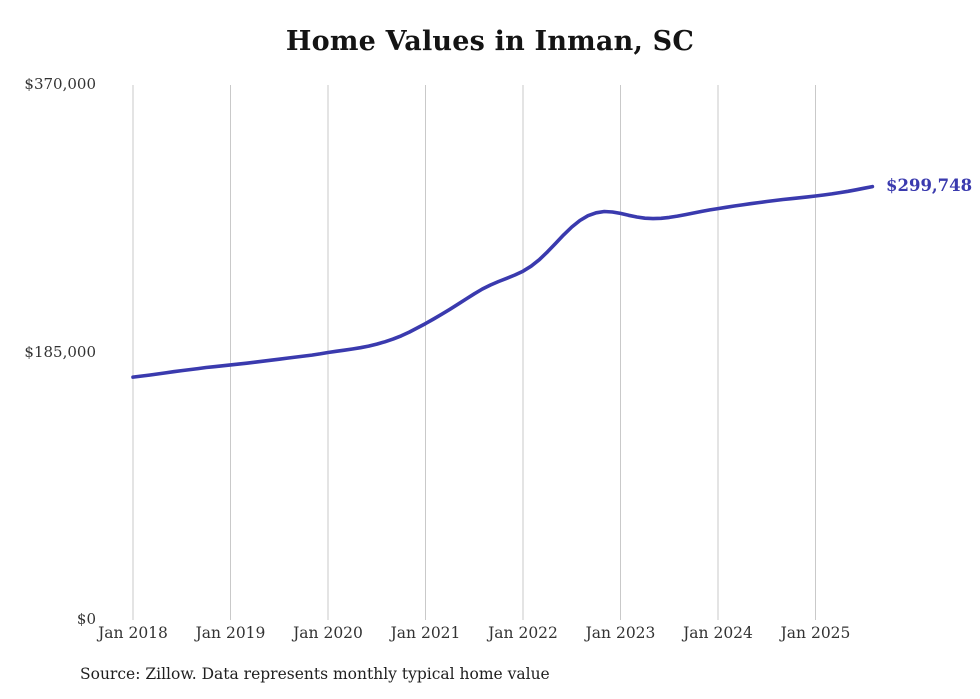 The image size is (980, 699). Describe the element at coordinates (328, 633) in the screenshot. I see `x-tick-label: Jan 2020` at that location.